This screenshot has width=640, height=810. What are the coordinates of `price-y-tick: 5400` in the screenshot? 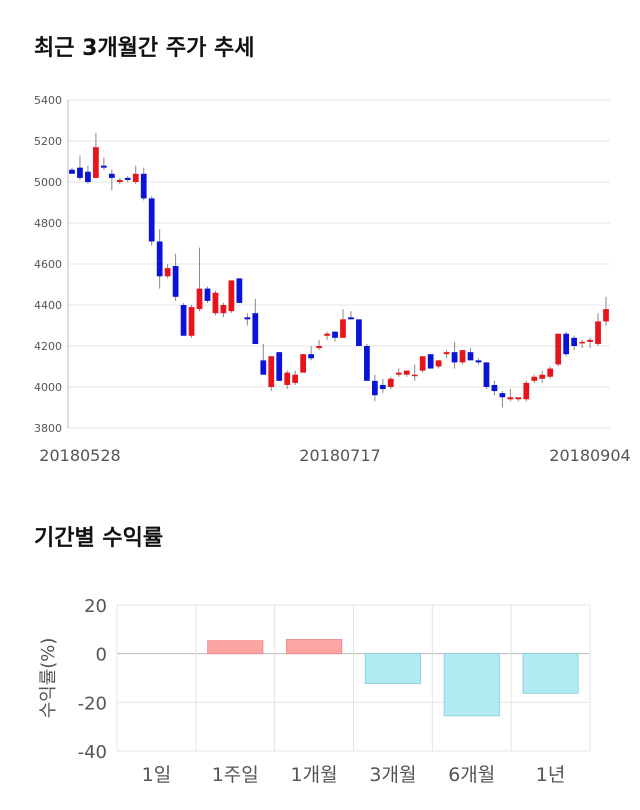 It's located at (48, 100).